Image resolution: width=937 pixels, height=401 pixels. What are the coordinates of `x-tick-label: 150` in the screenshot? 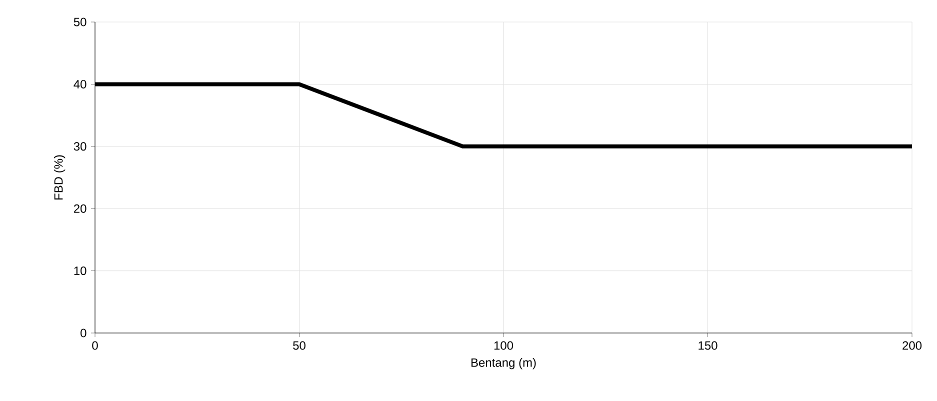 It's located at (708, 345).